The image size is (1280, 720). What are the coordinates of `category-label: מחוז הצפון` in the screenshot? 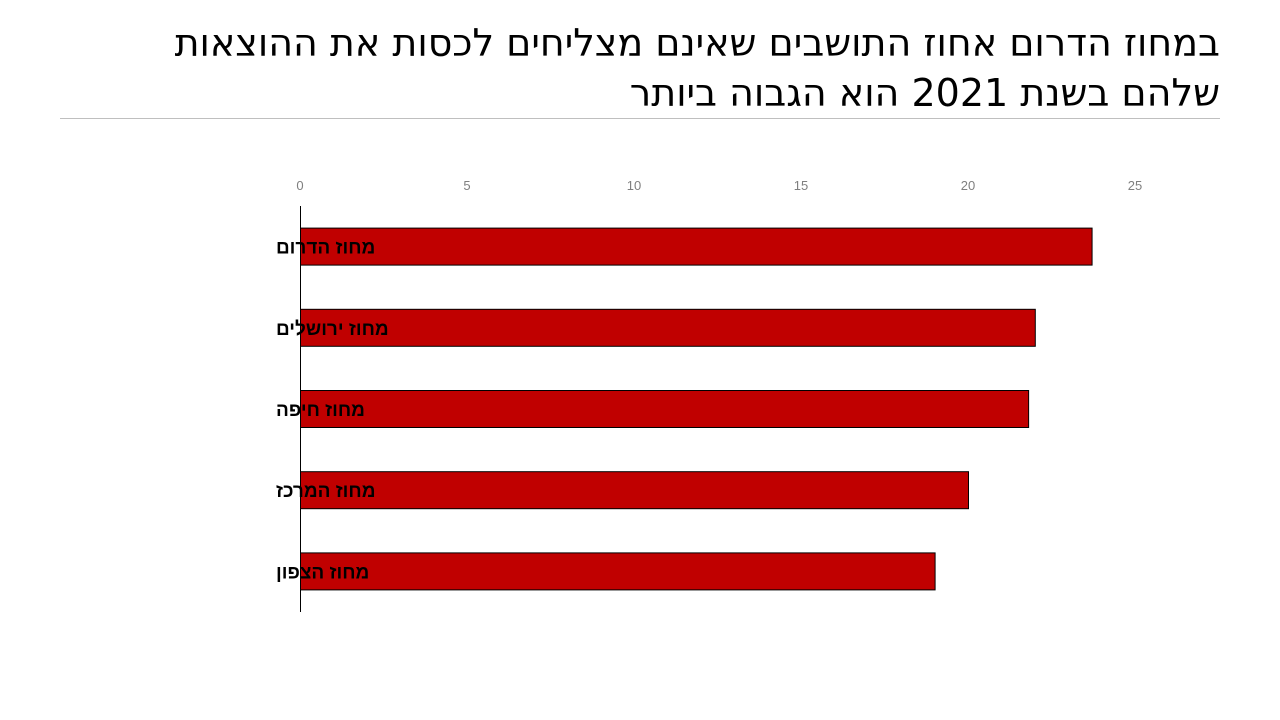 It's located at (322, 572).